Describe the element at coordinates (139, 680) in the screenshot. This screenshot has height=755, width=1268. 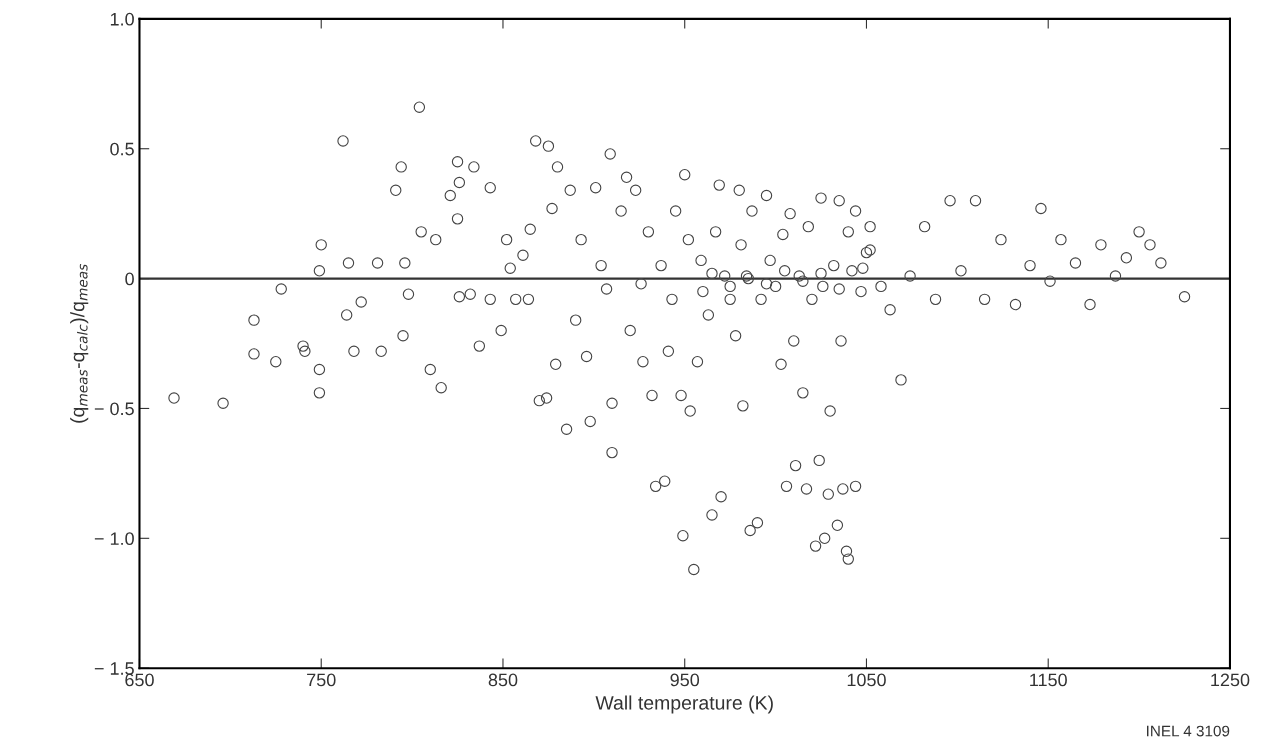
I see `x-tick-label: 650` at that location.